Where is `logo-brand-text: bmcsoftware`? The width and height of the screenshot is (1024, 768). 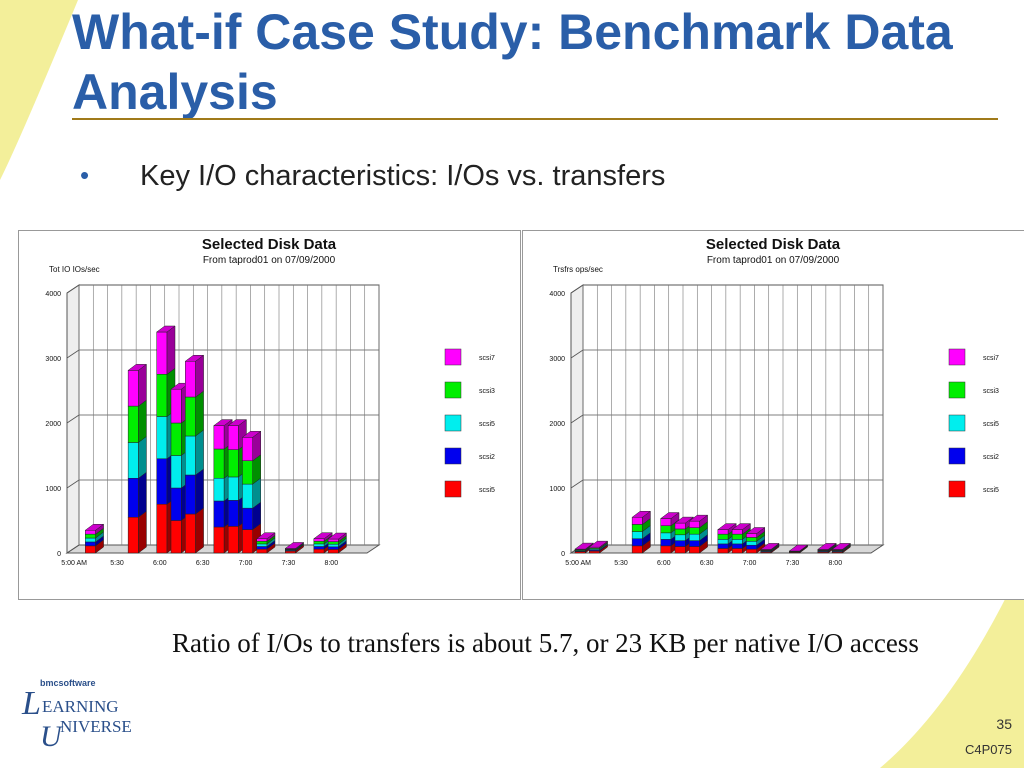 logo-brand-text: bmcsoftware is located at coordinates (68, 683).